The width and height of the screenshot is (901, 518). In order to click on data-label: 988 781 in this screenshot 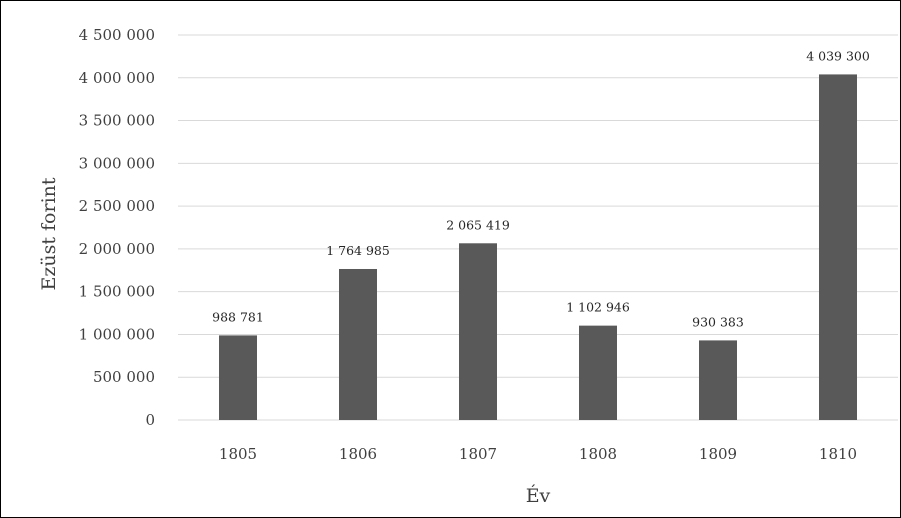, I will do `click(238, 316)`.